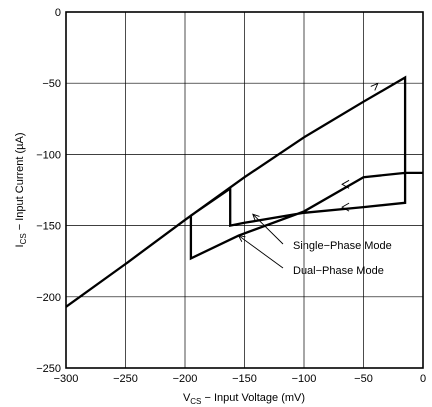  What do you see at coordinates (48, 369) in the screenshot?
I see `y-tick-label: −250` at bounding box center [48, 369].